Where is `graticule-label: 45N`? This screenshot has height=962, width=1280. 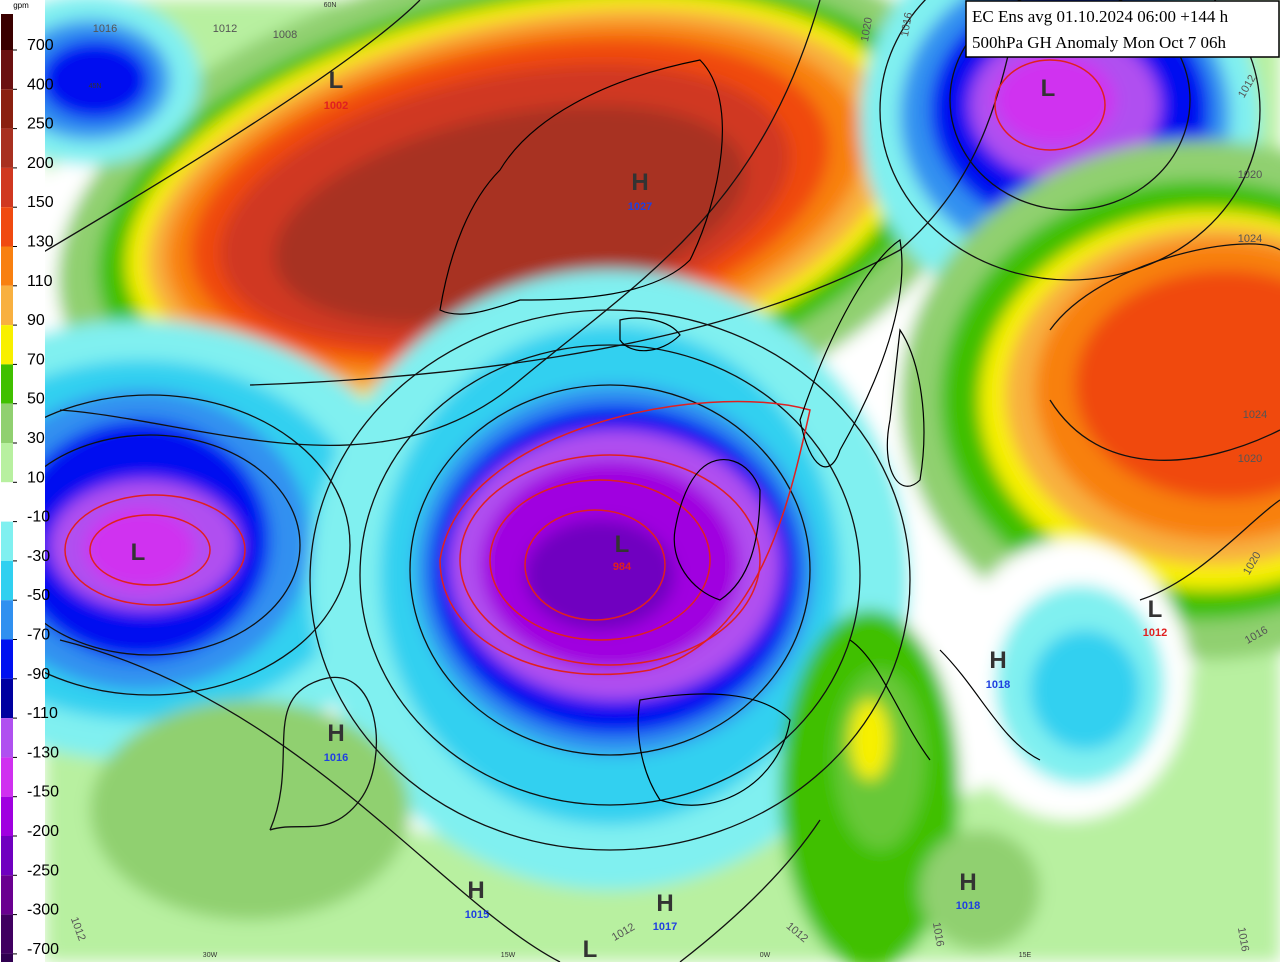
graticule-label: 45N is located at coordinates (95, 86).